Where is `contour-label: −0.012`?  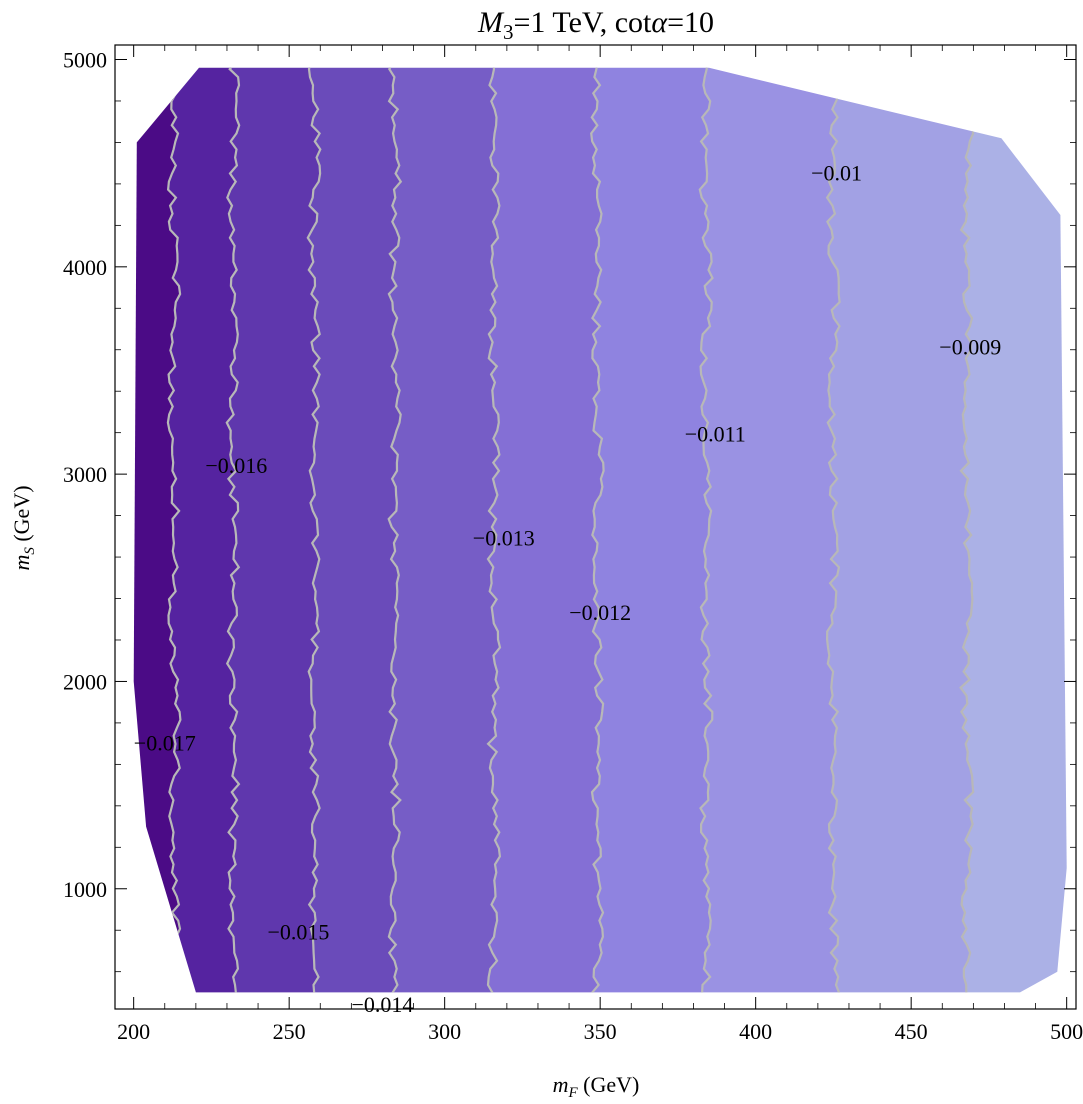 contour-label: −0.012 is located at coordinates (600, 612).